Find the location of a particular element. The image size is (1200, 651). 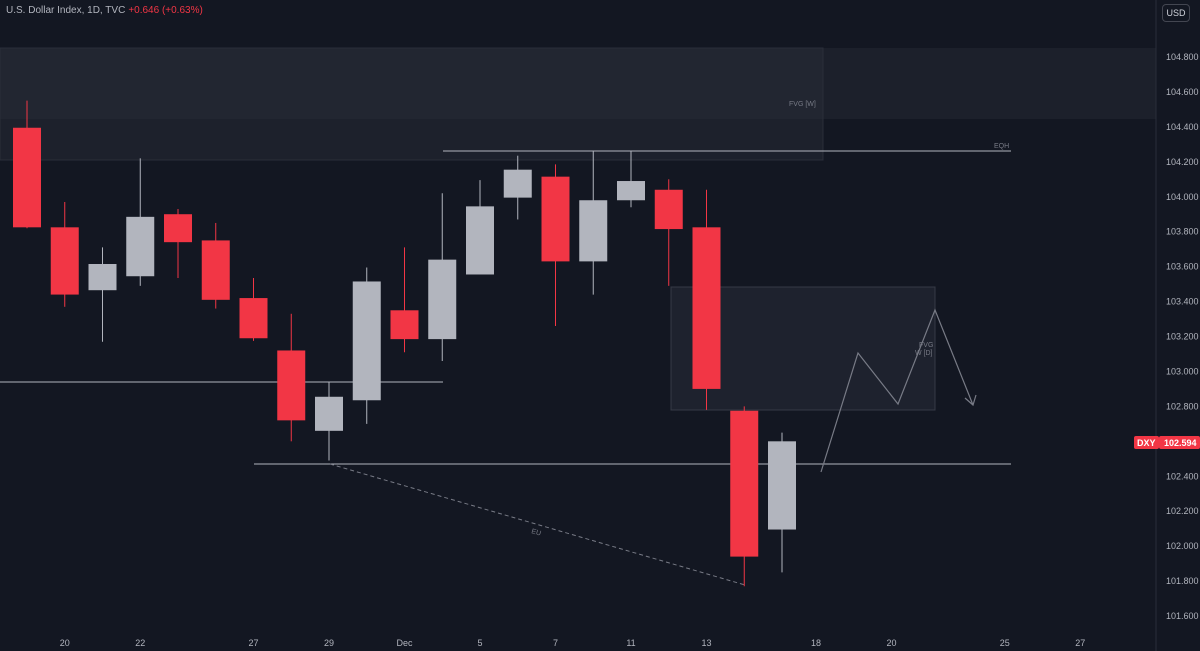

x-tick-label: Dec is located at coordinates (404, 643).